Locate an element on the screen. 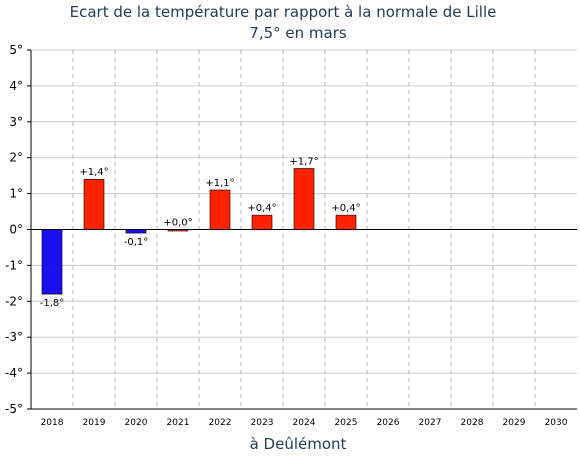  bar-2025 is located at coordinates (346, 222).